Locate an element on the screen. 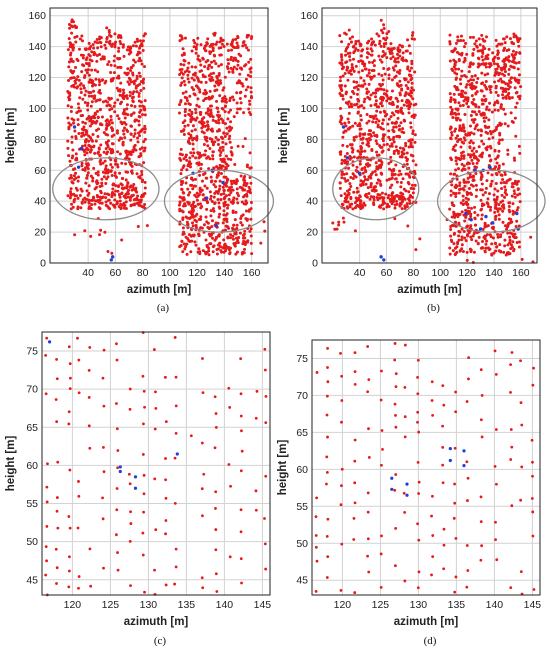 Image resolution: width=550 pixels, height=658 pixels. x-tick-label: 140 is located at coordinates (495, 605).